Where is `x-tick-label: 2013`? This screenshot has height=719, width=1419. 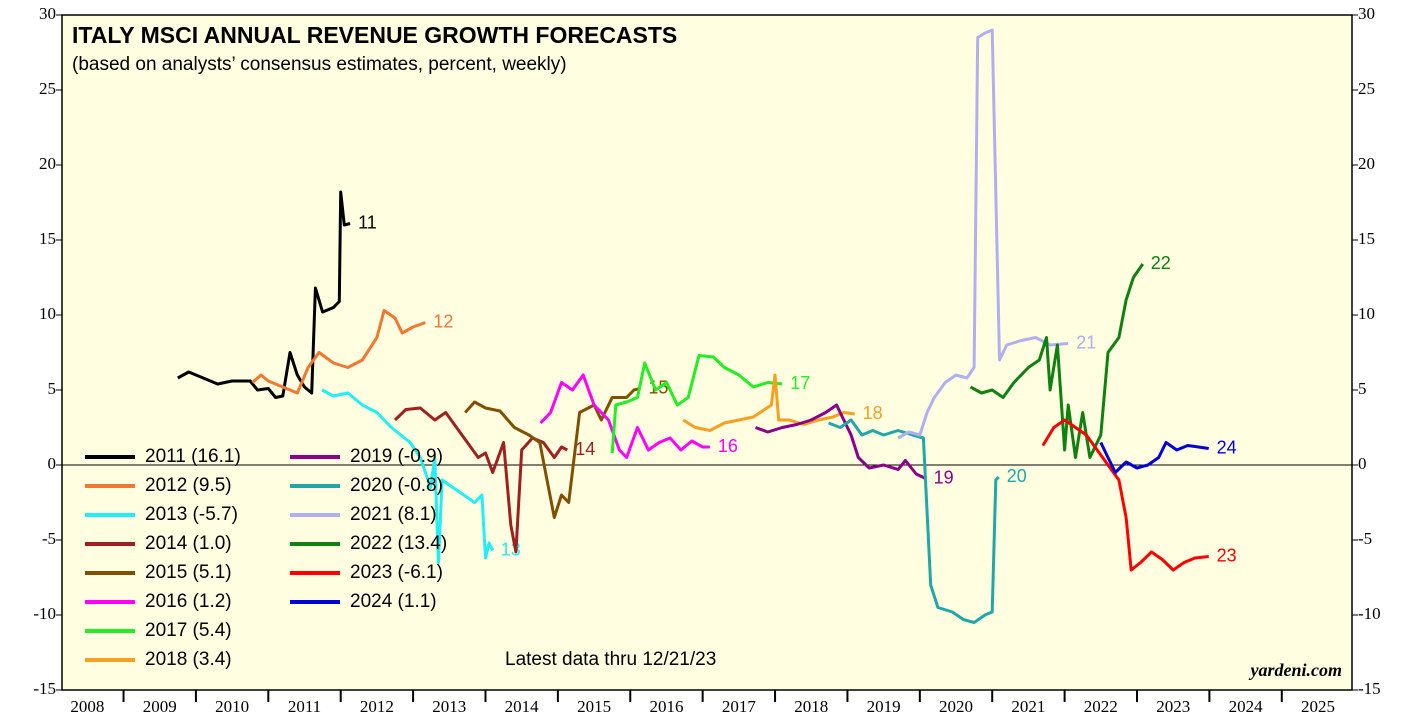 x-tick-label: 2013 is located at coordinates (449, 706).